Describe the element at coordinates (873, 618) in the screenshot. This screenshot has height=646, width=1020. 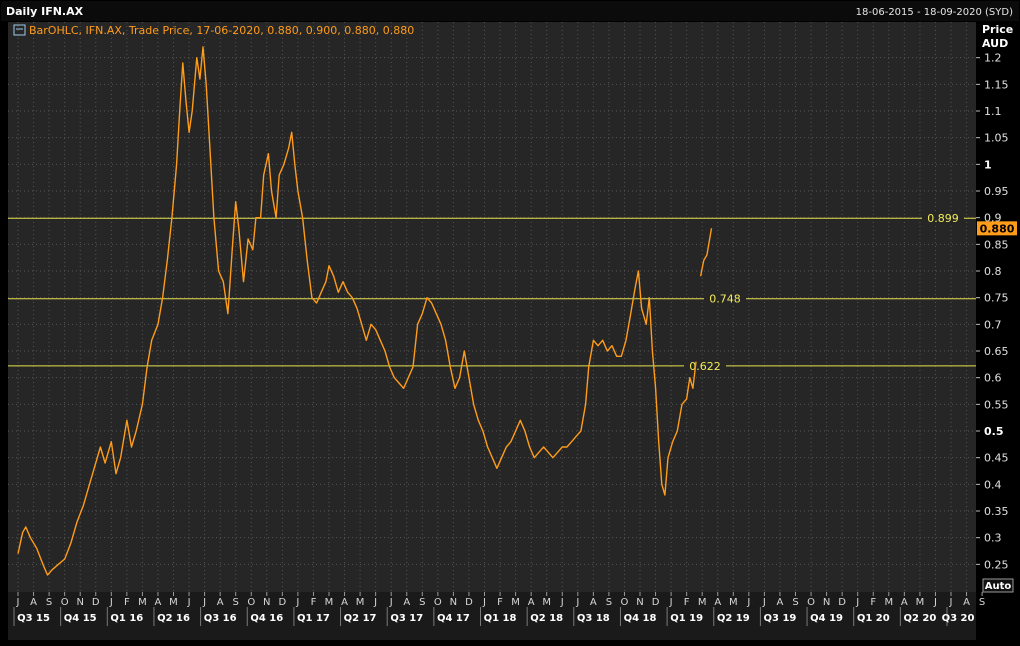
I see `quarter-label: Q1 20` at that location.